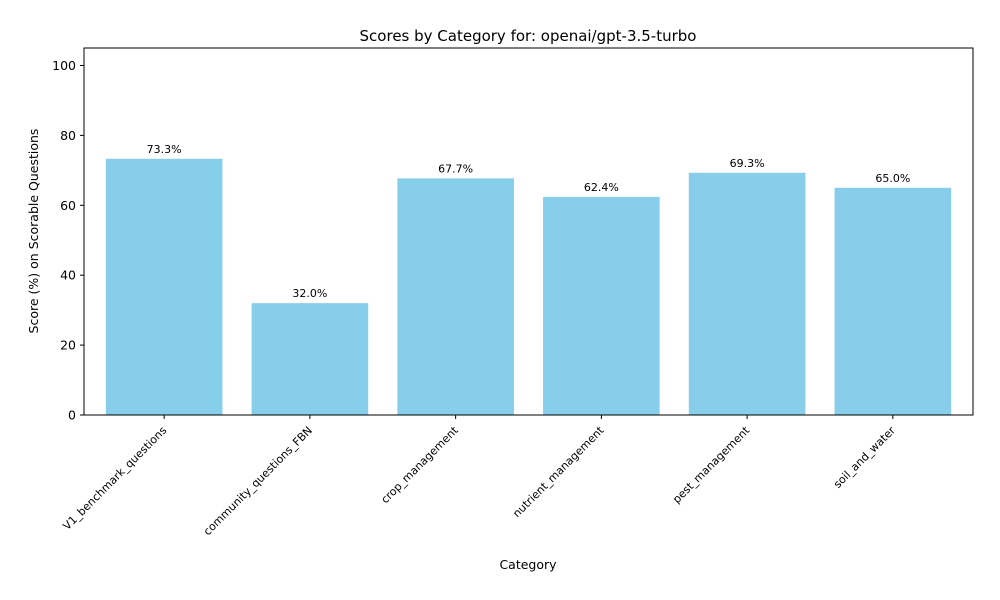 The image size is (1000, 600). I want to click on bar-community_questions_FBN, so click(310, 359).